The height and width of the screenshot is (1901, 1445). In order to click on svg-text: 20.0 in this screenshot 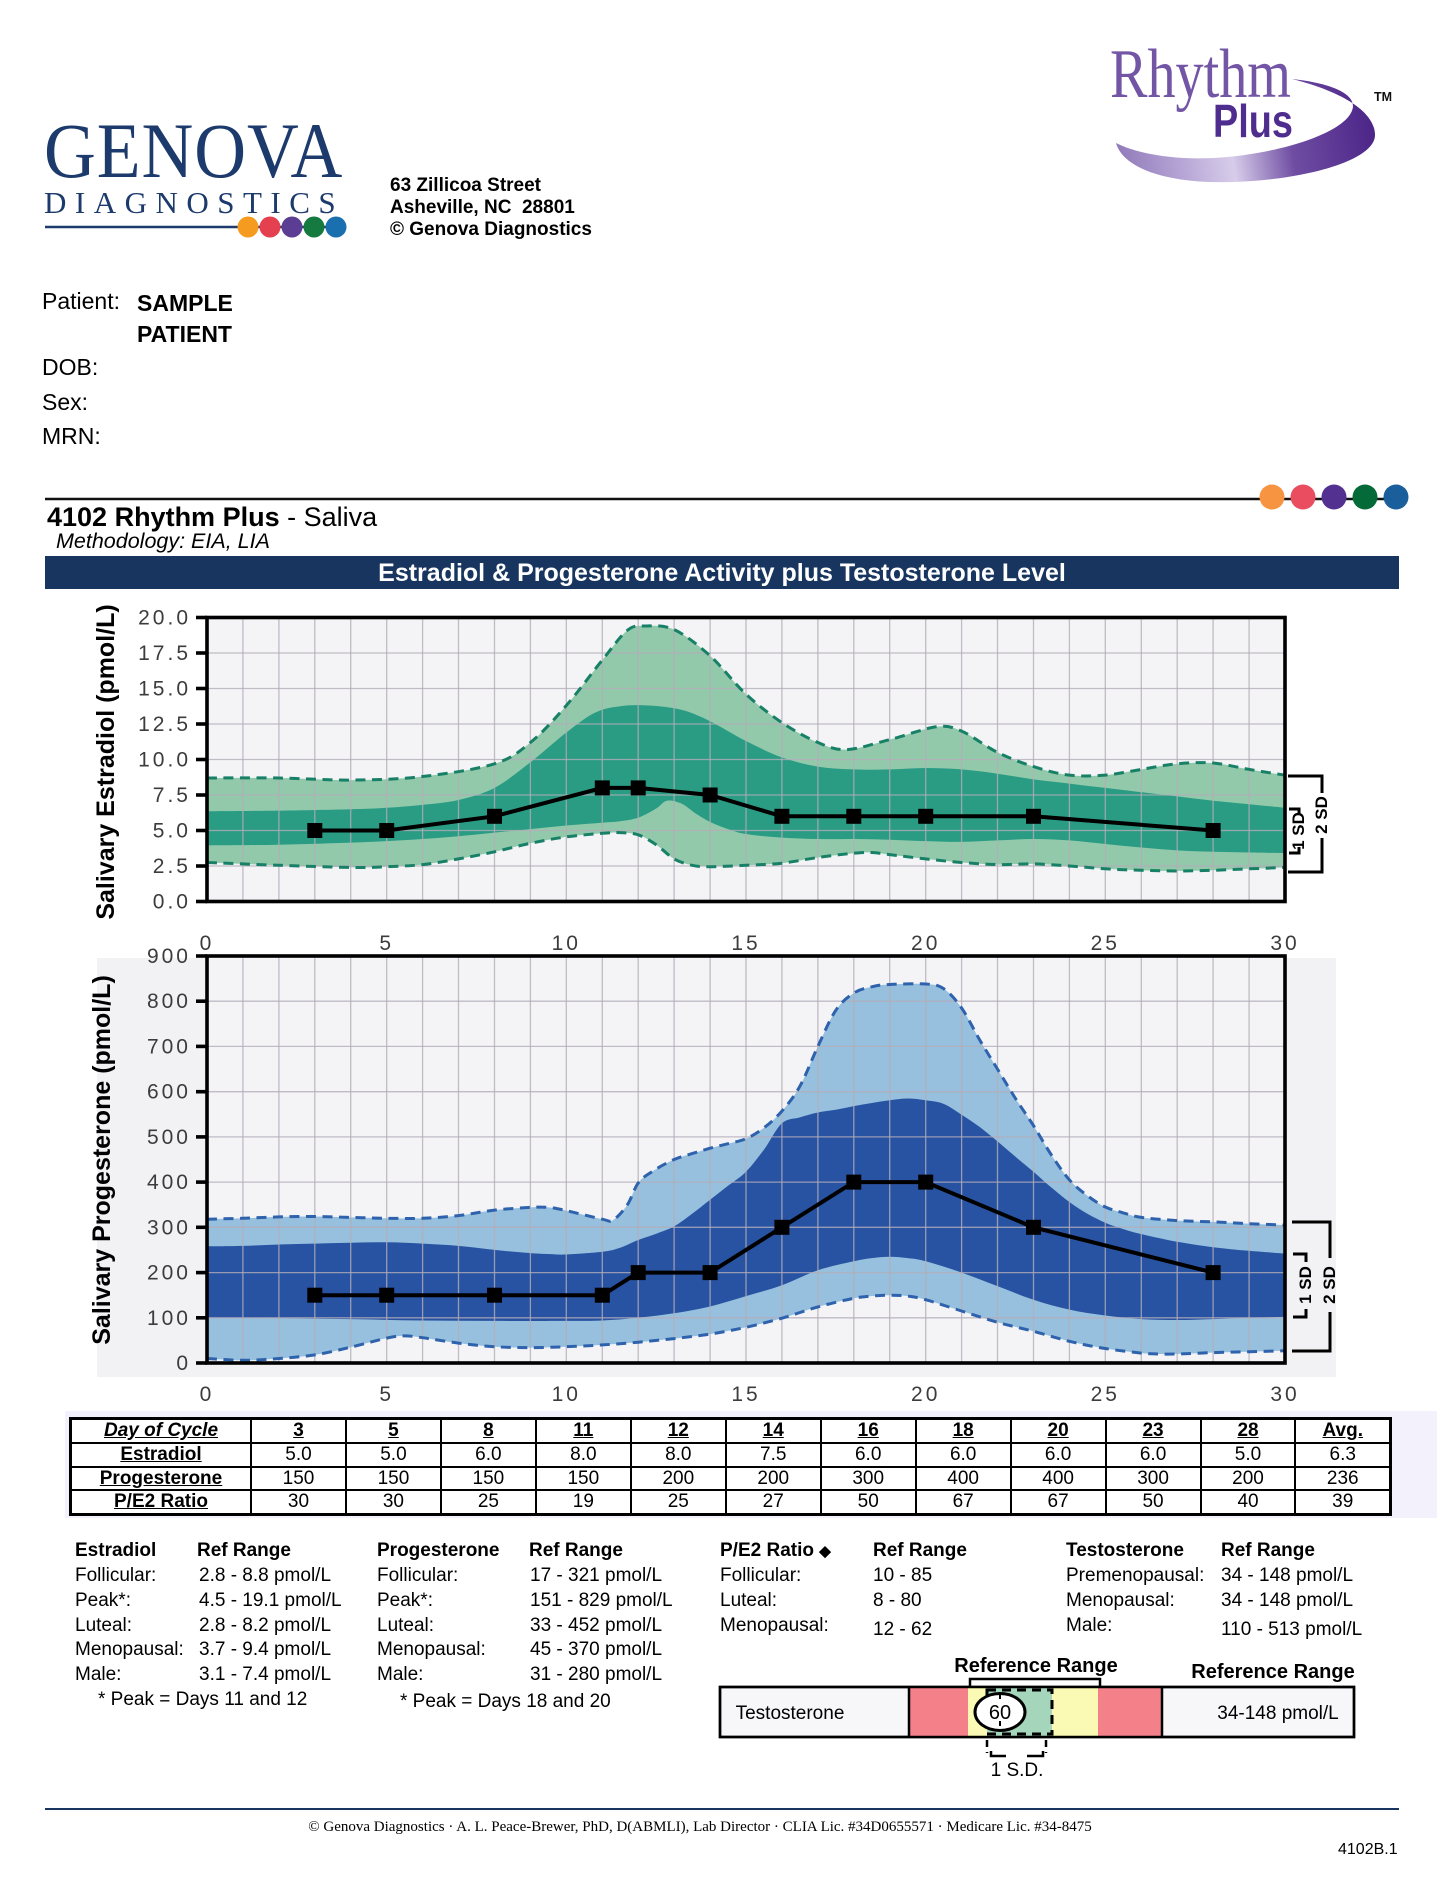, I will do `click(164, 618)`.